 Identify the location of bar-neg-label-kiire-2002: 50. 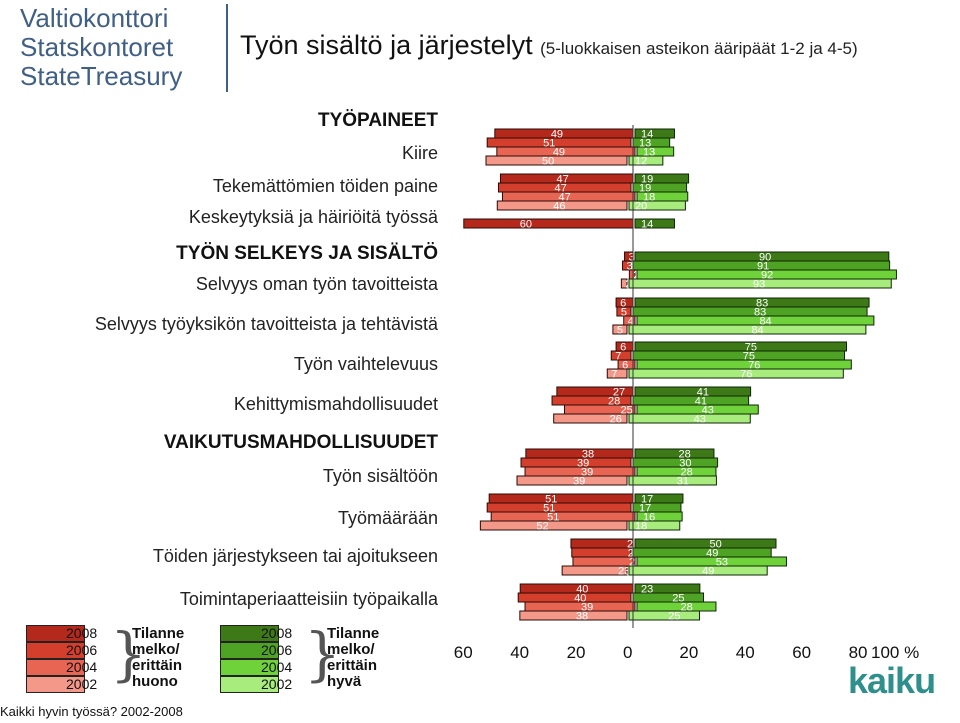
(548, 162).